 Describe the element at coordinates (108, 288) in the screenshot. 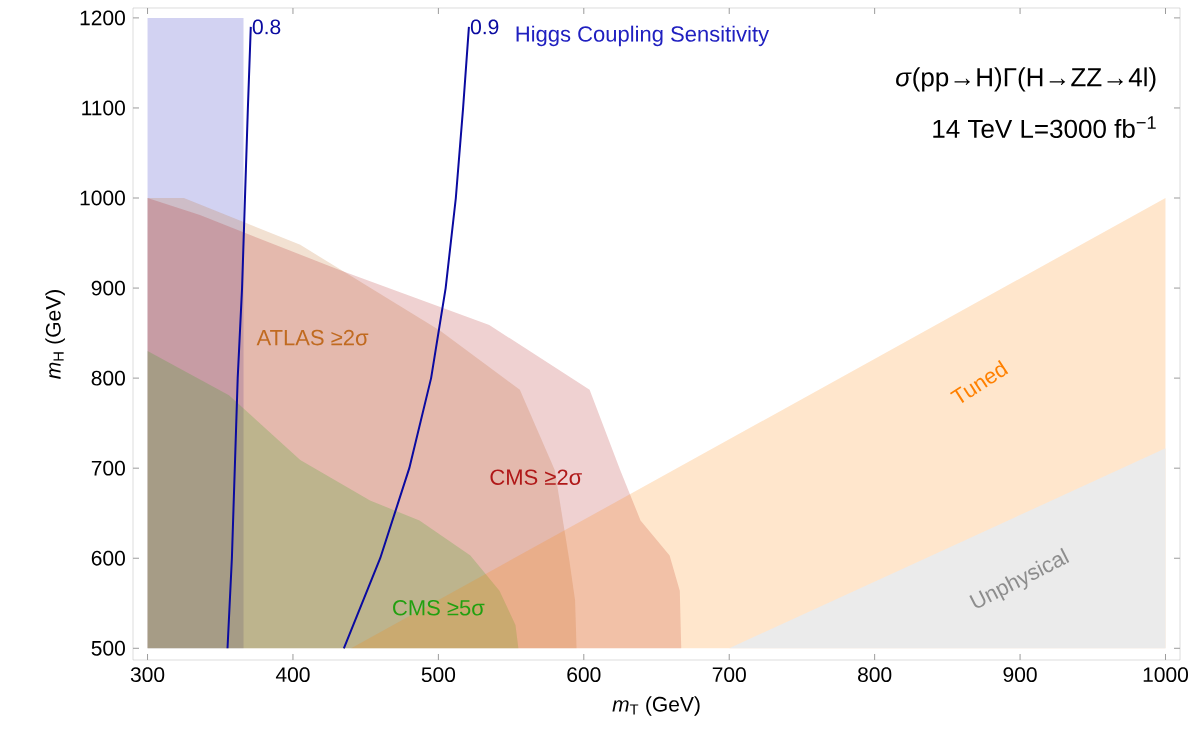

I see `y-tick-label: 900` at that location.